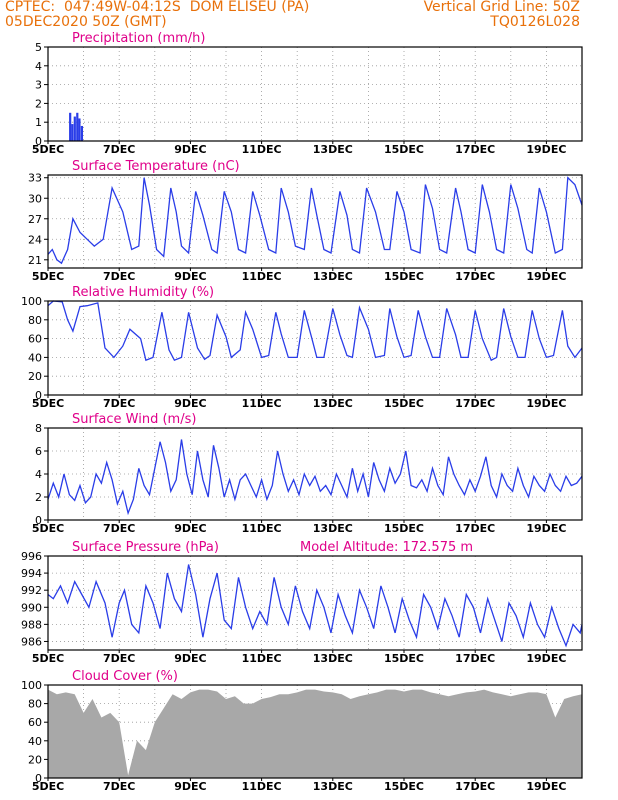 The image size is (618, 800). Describe the element at coordinates (501, 7) in the screenshot. I see `grid-line-label: Vertical Grid Line: 50Z` at that location.